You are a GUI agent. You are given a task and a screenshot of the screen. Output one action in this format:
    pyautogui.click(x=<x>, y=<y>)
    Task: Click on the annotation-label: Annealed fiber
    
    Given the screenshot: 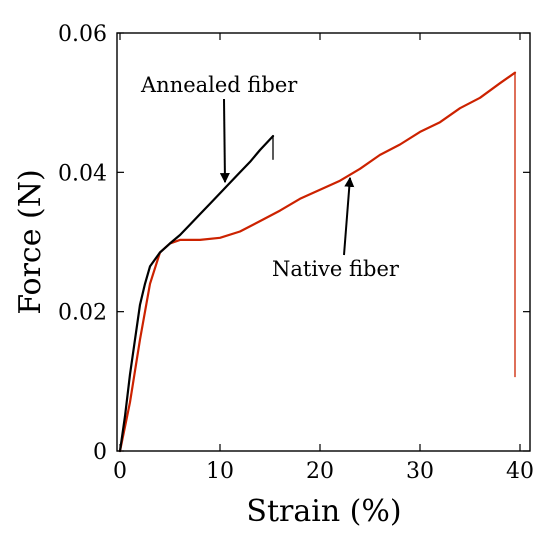 What is the action you would take?
    pyautogui.click(x=219, y=85)
    